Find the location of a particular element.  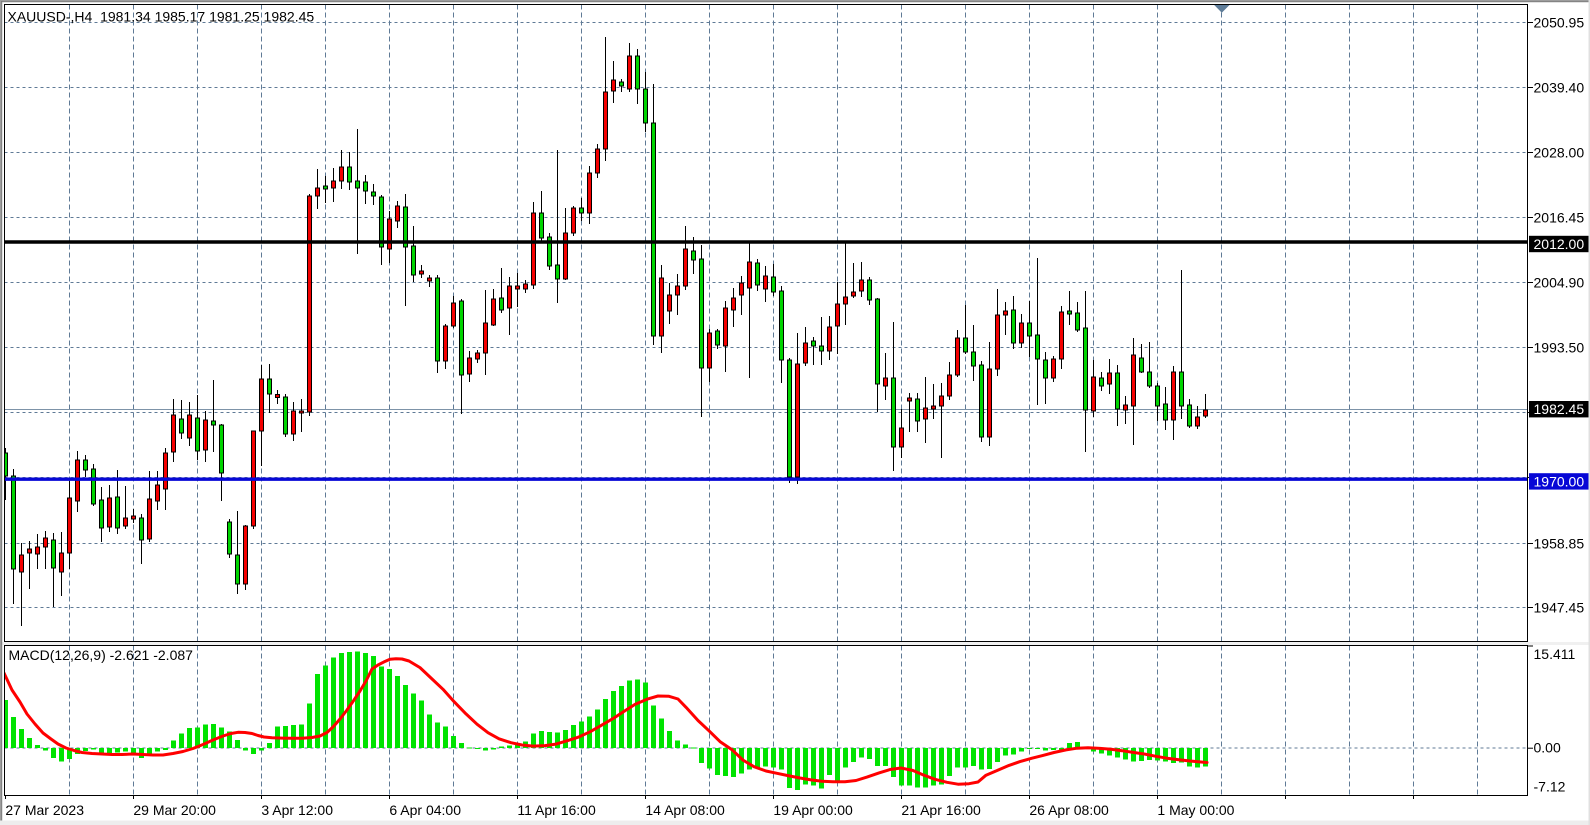

svg-text: 2050.95 is located at coordinates (1559, 23).